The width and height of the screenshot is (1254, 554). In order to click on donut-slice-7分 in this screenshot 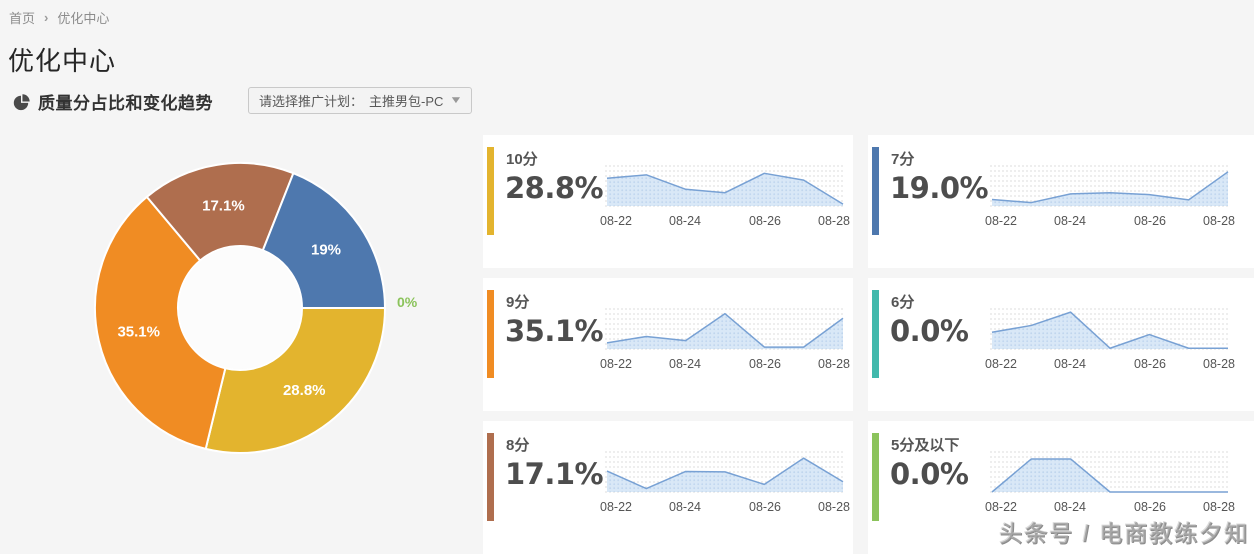, I will do `click(324, 240)`.